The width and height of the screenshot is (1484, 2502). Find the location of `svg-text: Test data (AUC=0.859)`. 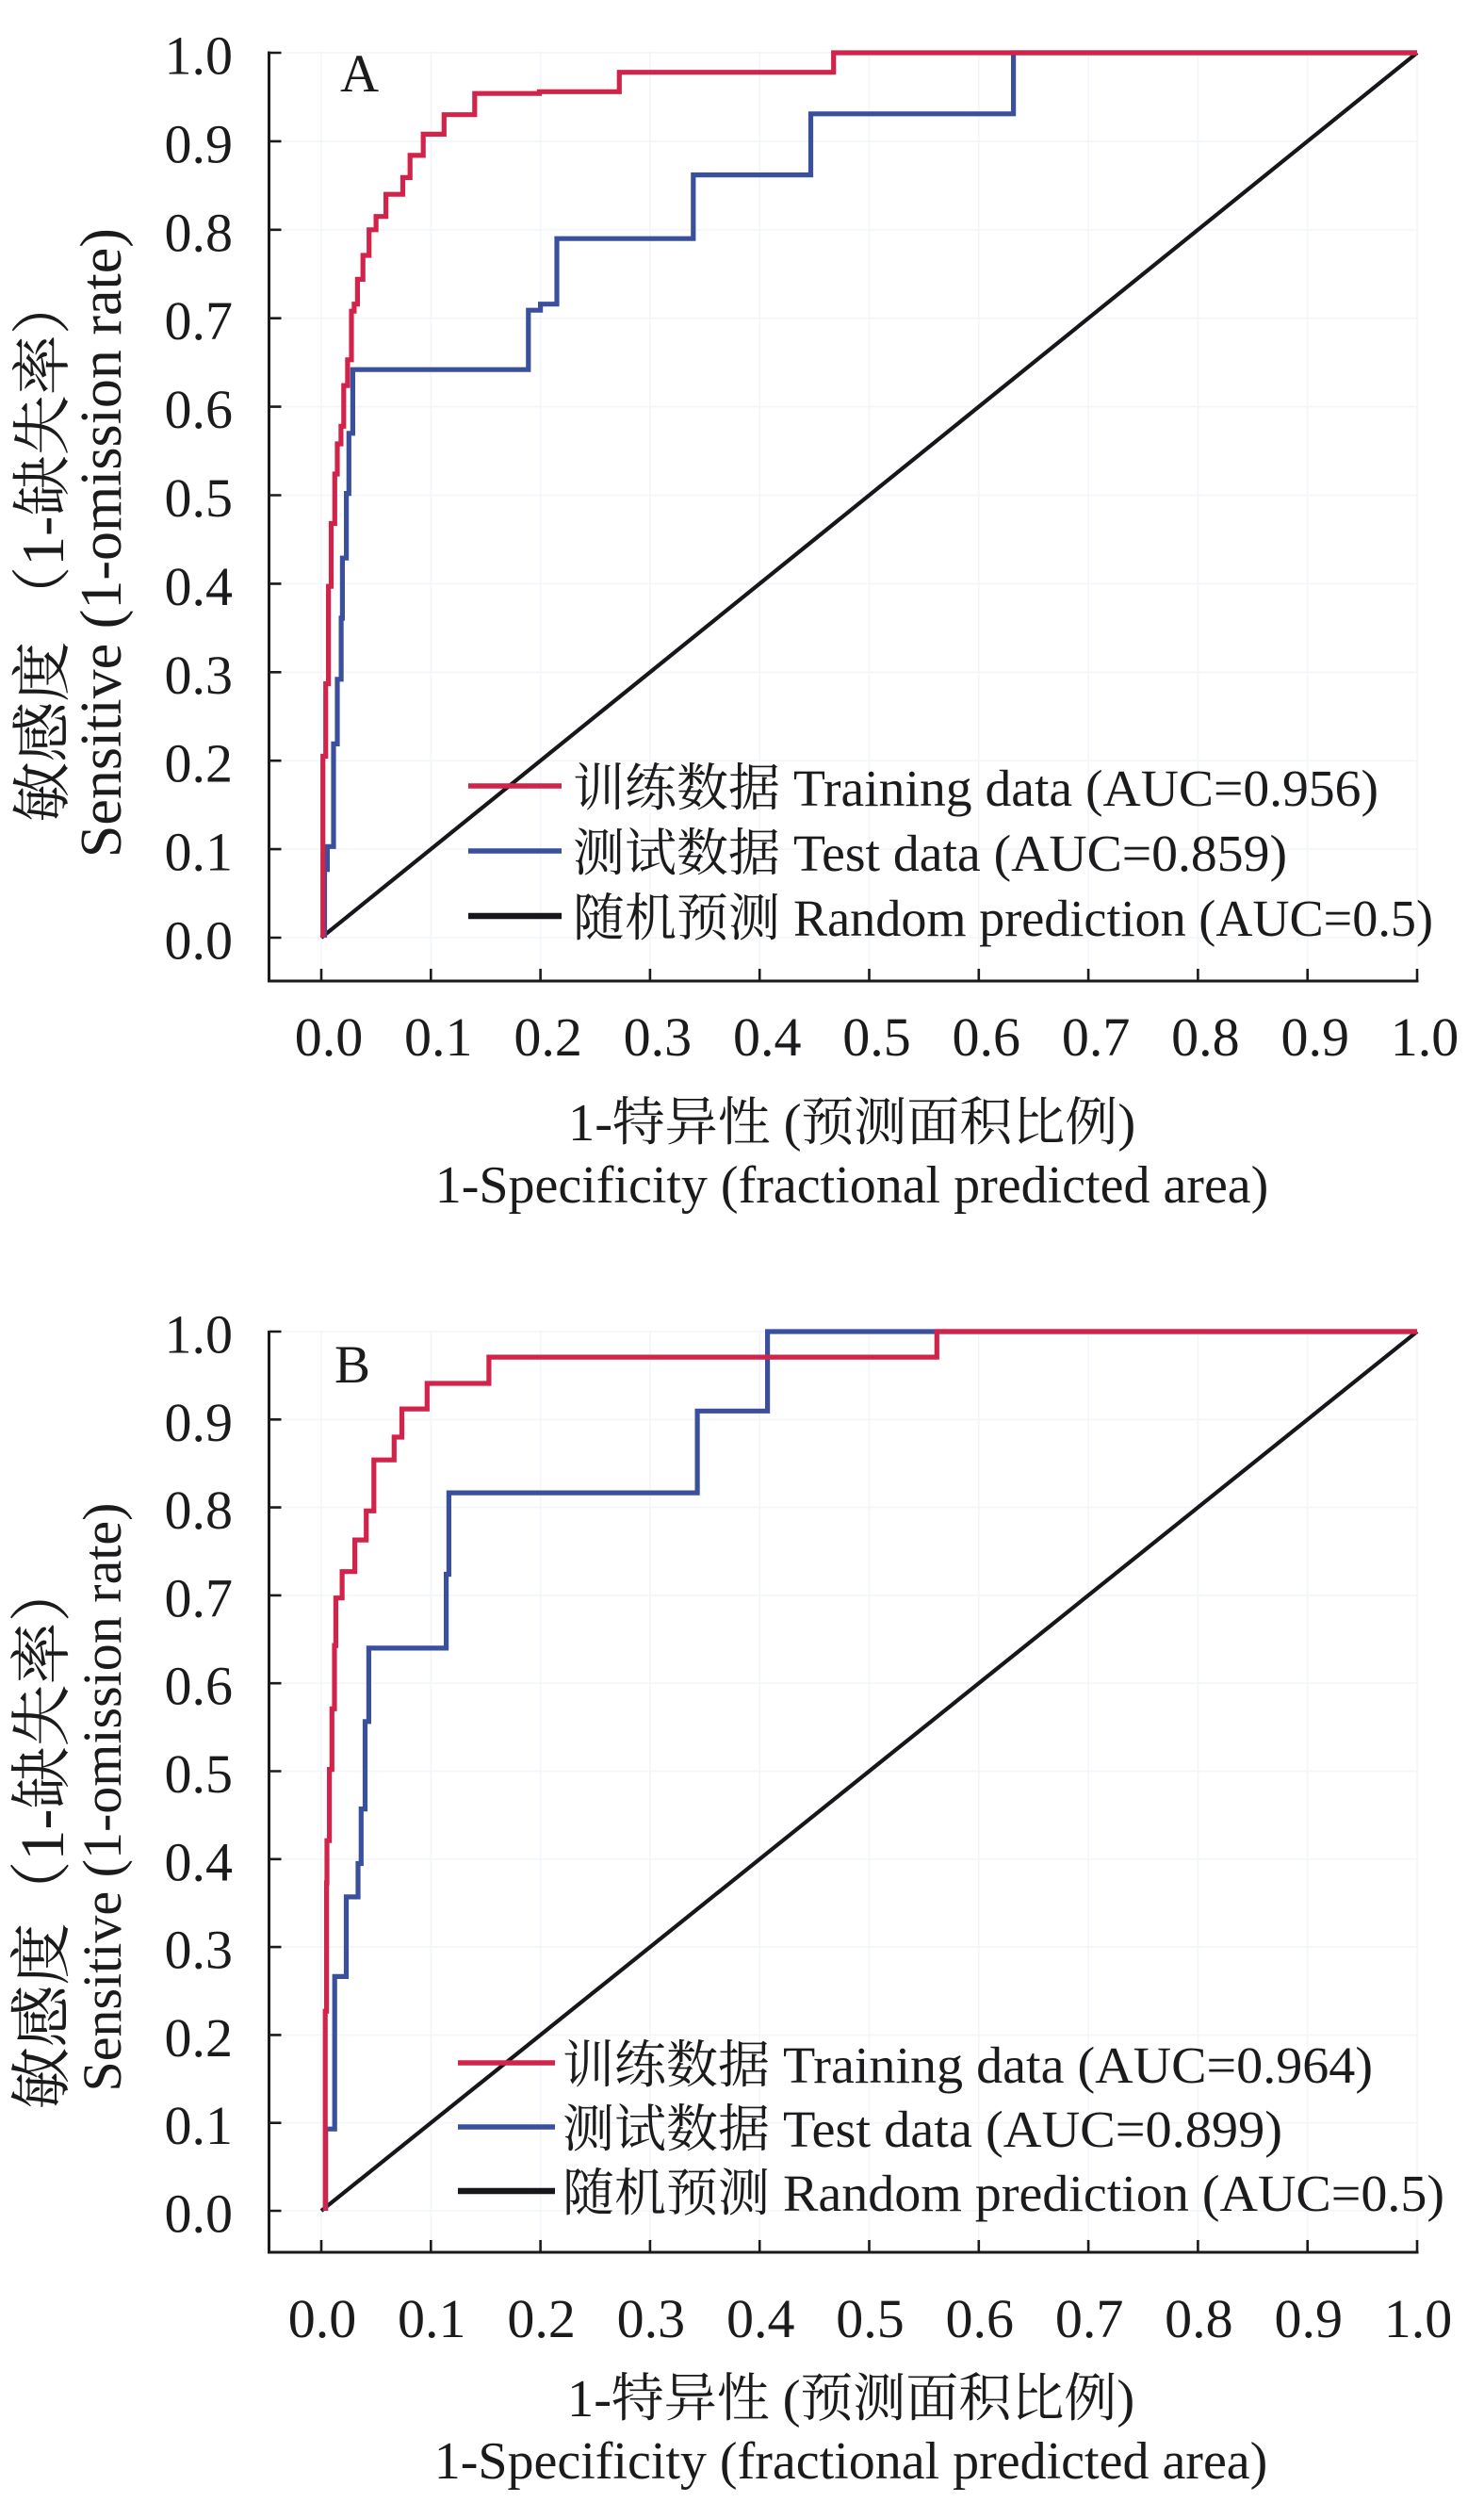

svg-text: Test data (AUC=0.859) is located at coordinates (1040, 854).